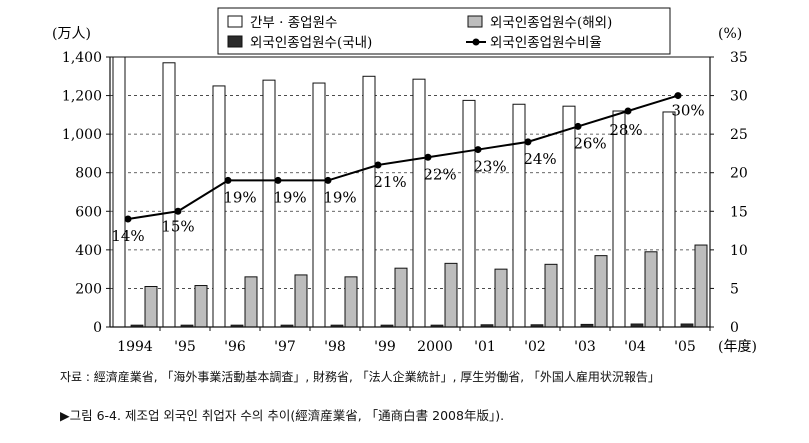  What do you see at coordinates (489, 167) in the screenshot?
I see `ratio-data-label: 23%` at bounding box center [489, 167].